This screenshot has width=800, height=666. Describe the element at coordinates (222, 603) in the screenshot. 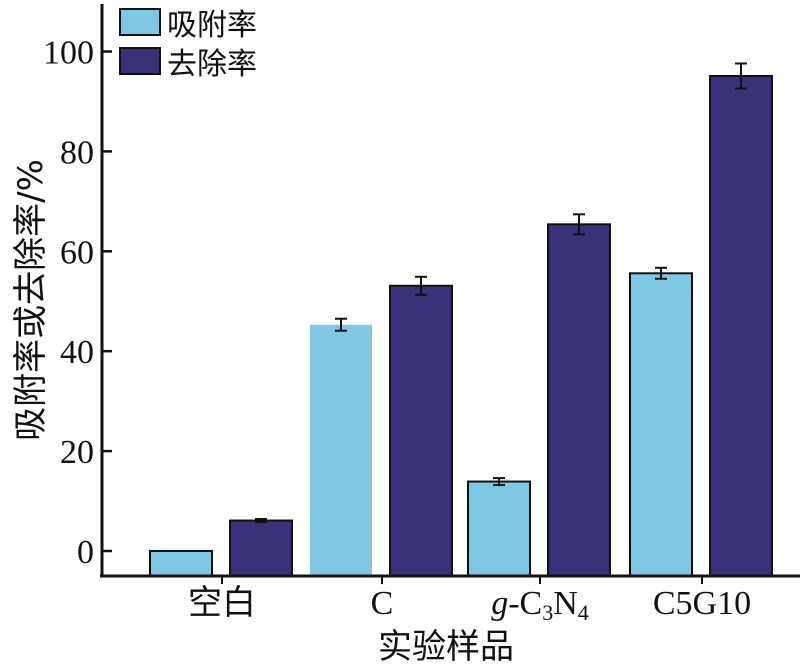

I see `x-tick-label: 空白` at that location.